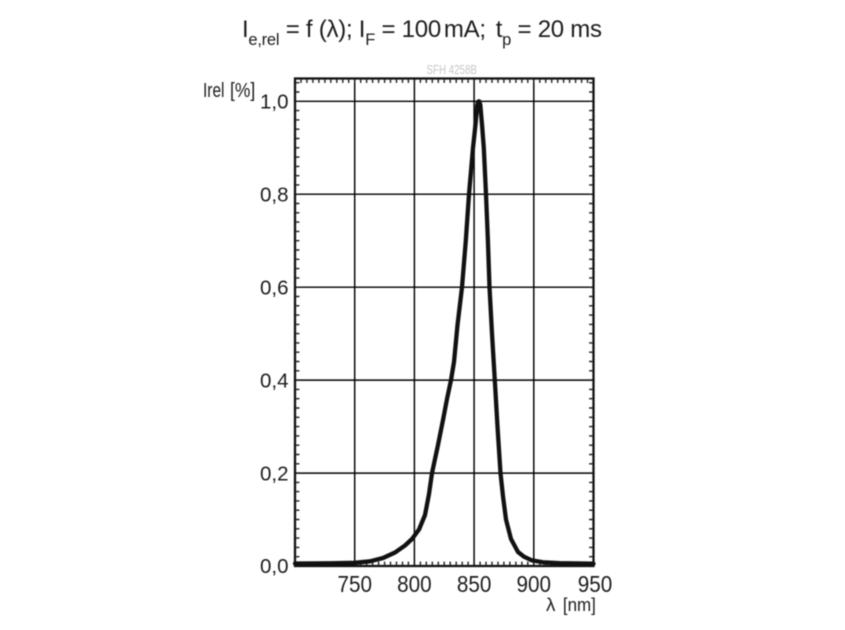 This screenshot has width=845, height=630. What do you see at coordinates (422, 32) in the screenshot?
I see `svg-text:Ie,rel = f (λ); IF = 100 mA; t: Ie,rel = f (λ); IF = 100 mA; tp = 20 ms` at bounding box center [422, 32].